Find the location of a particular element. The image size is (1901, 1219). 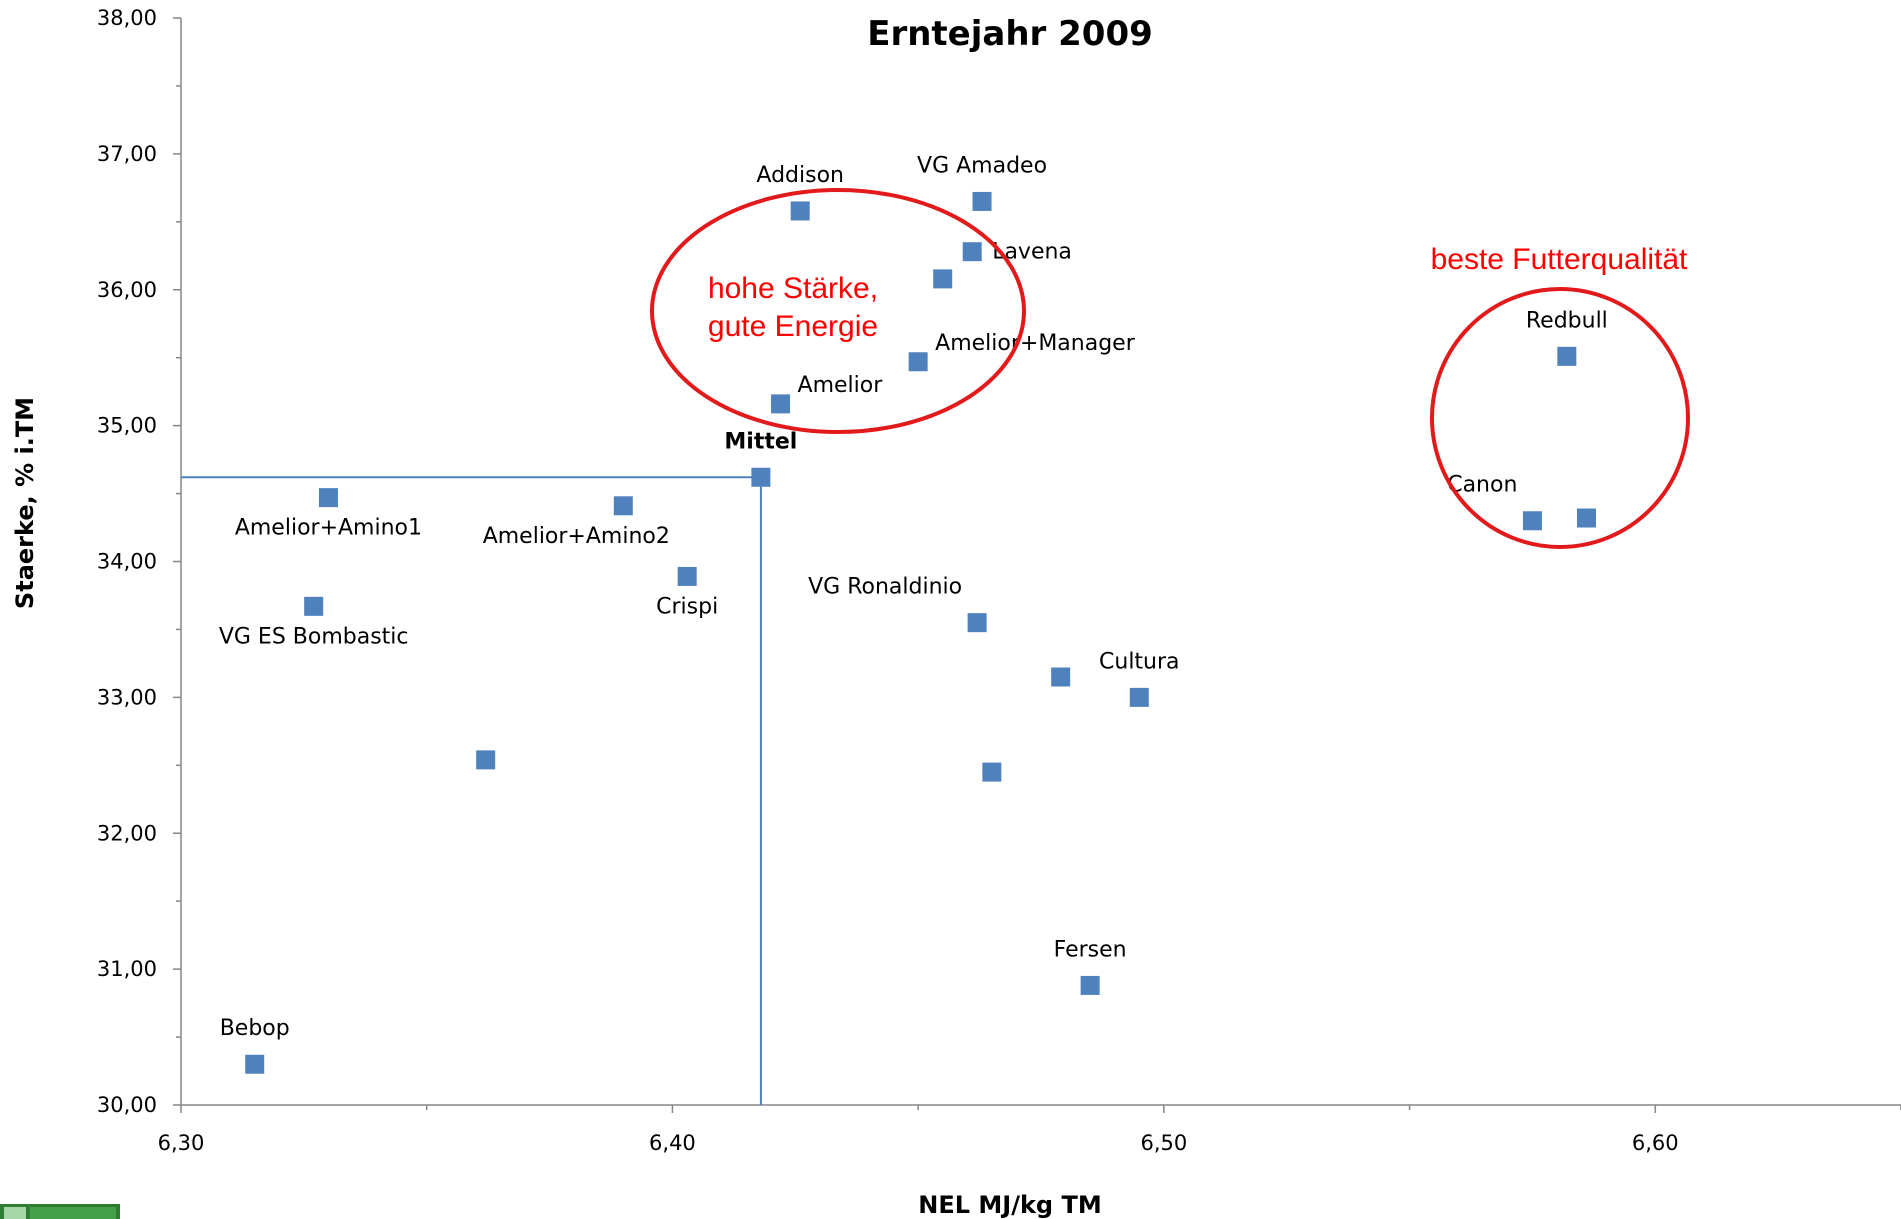

data-point-label: Amelior+Amino1 is located at coordinates (328, 528).